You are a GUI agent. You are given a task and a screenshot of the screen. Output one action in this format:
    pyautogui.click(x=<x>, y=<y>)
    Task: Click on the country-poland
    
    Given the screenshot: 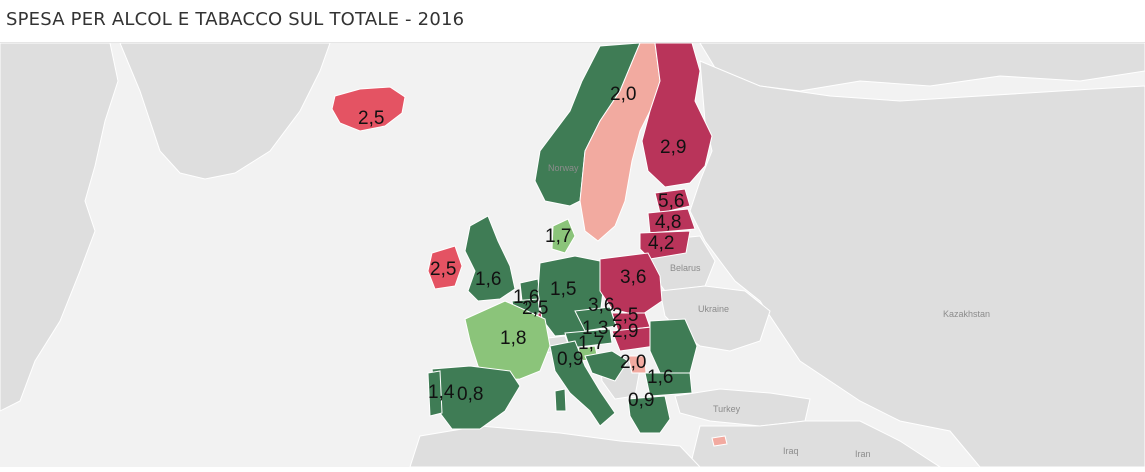 What is the action you would take?
    pyautogui.click(x=631, y=284)
    